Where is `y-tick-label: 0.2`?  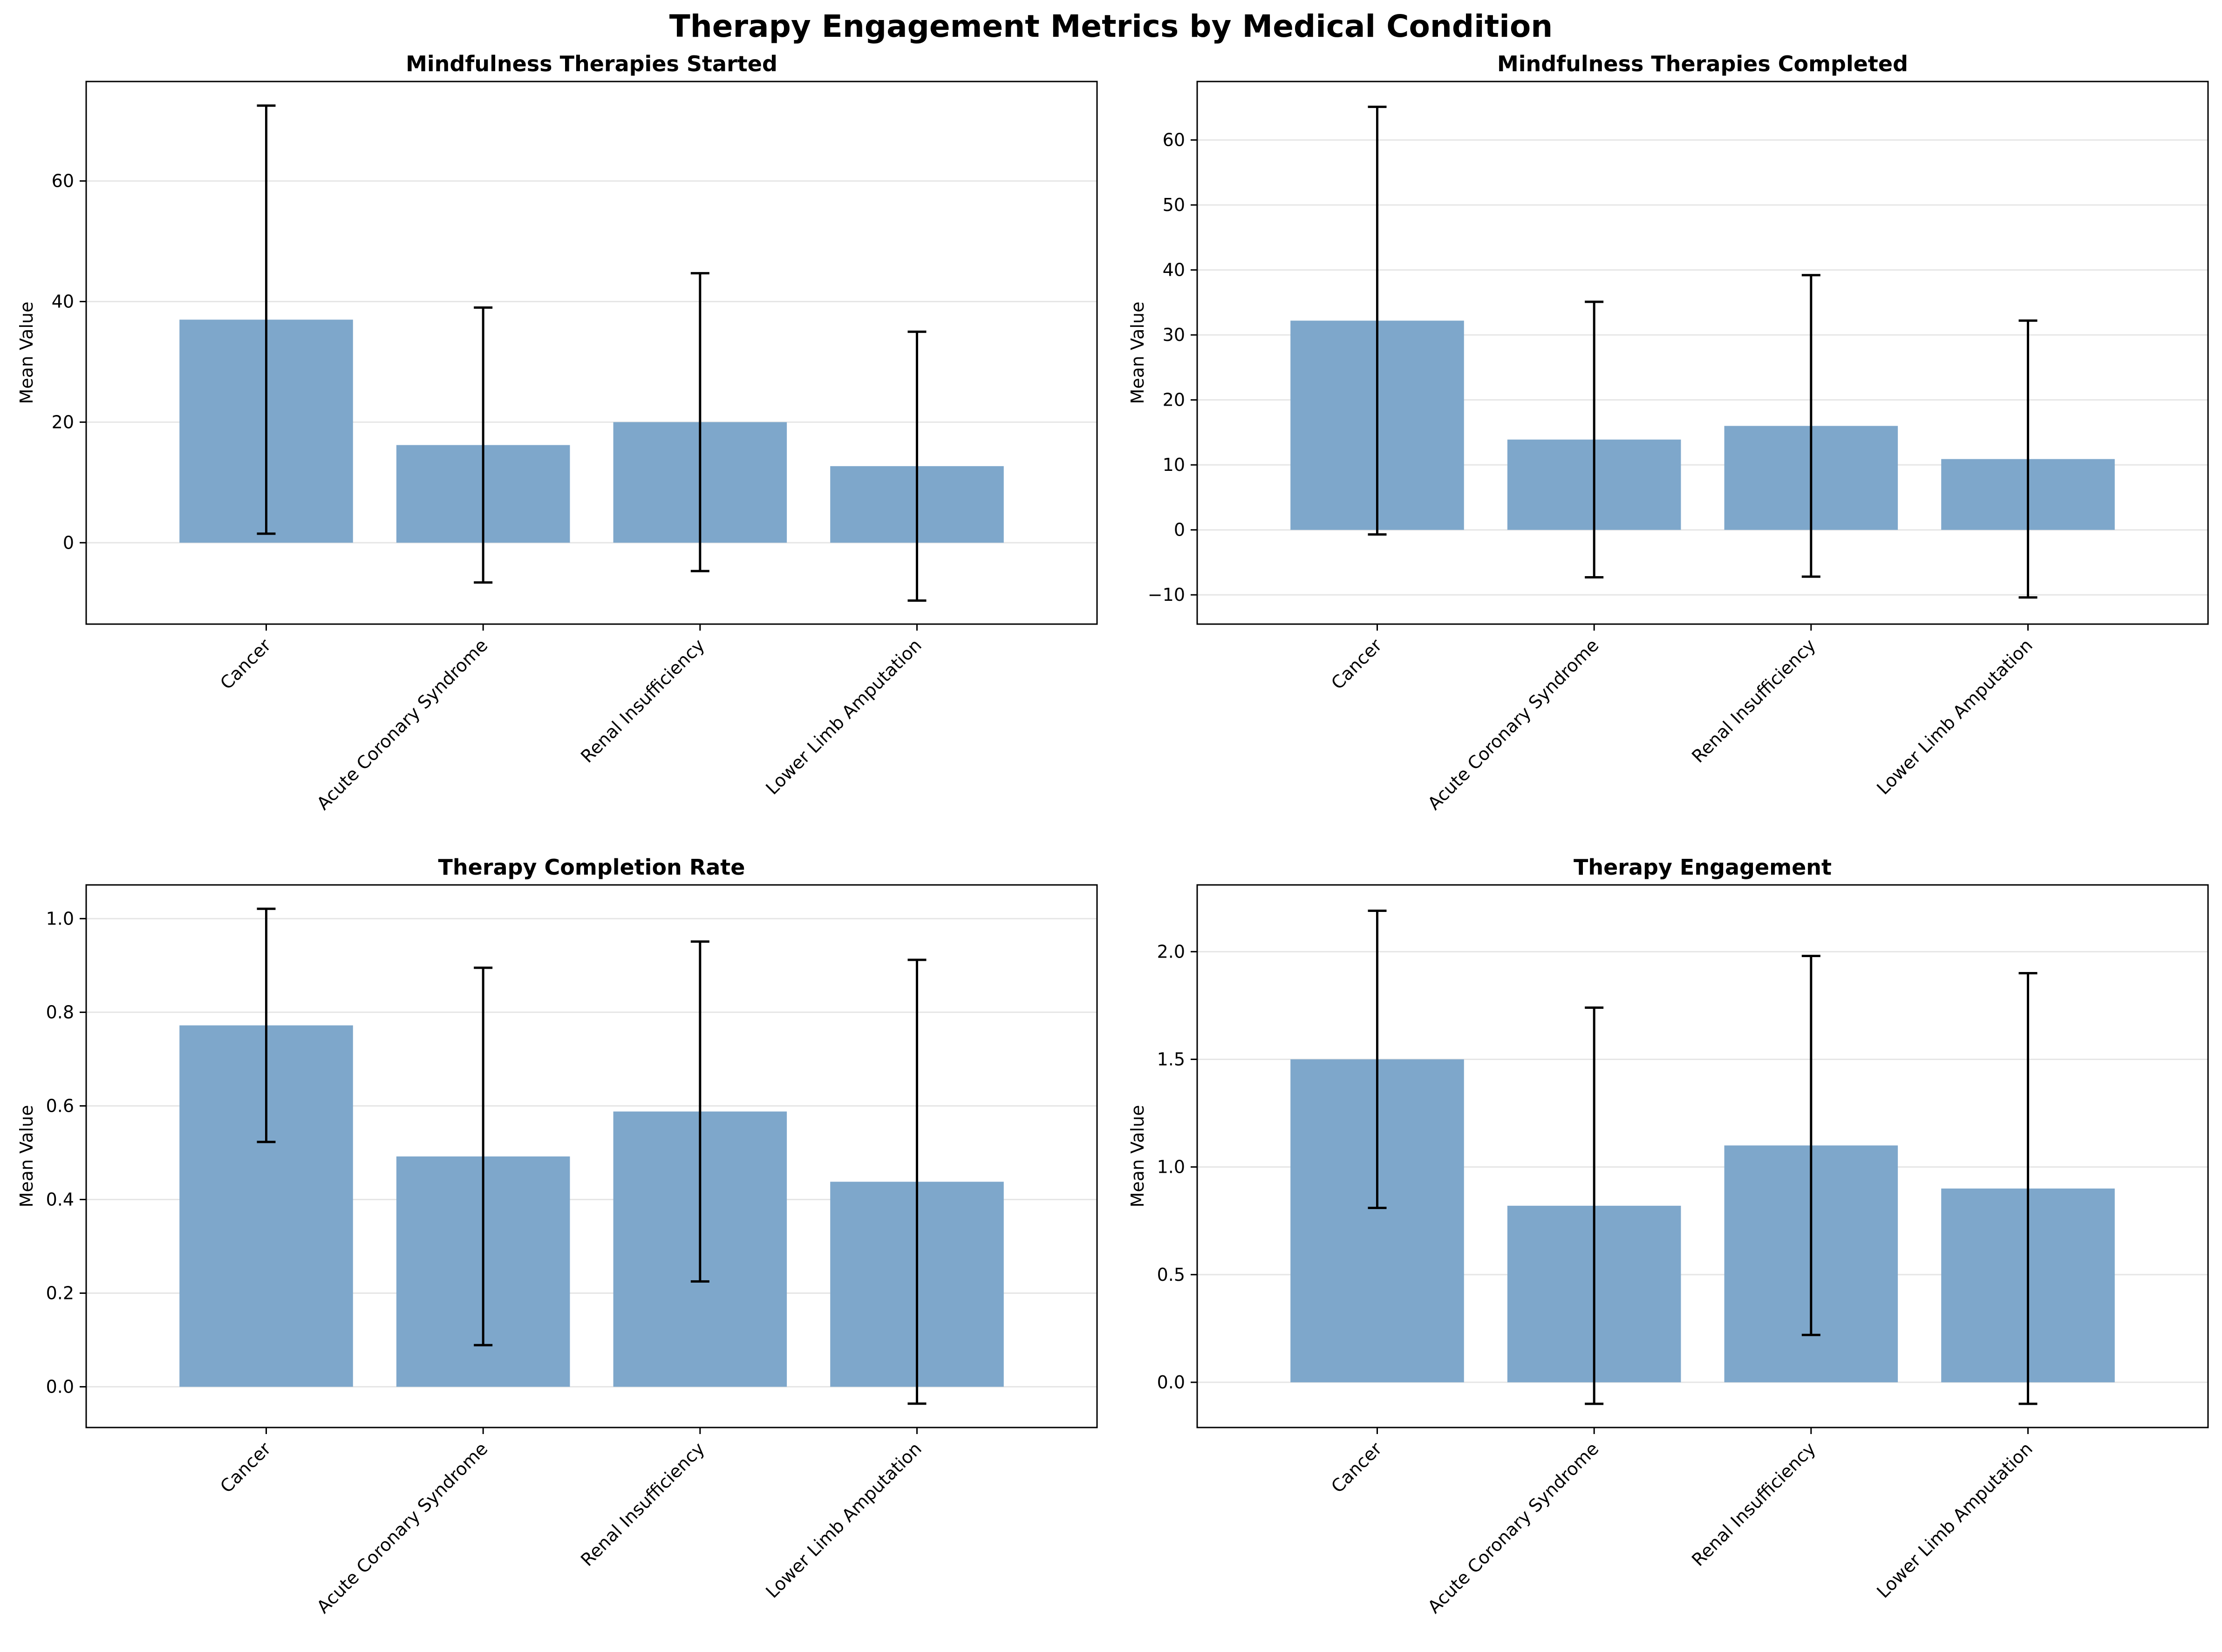 y-tick-label: 0.2 is located at coordinates (60, 1294).